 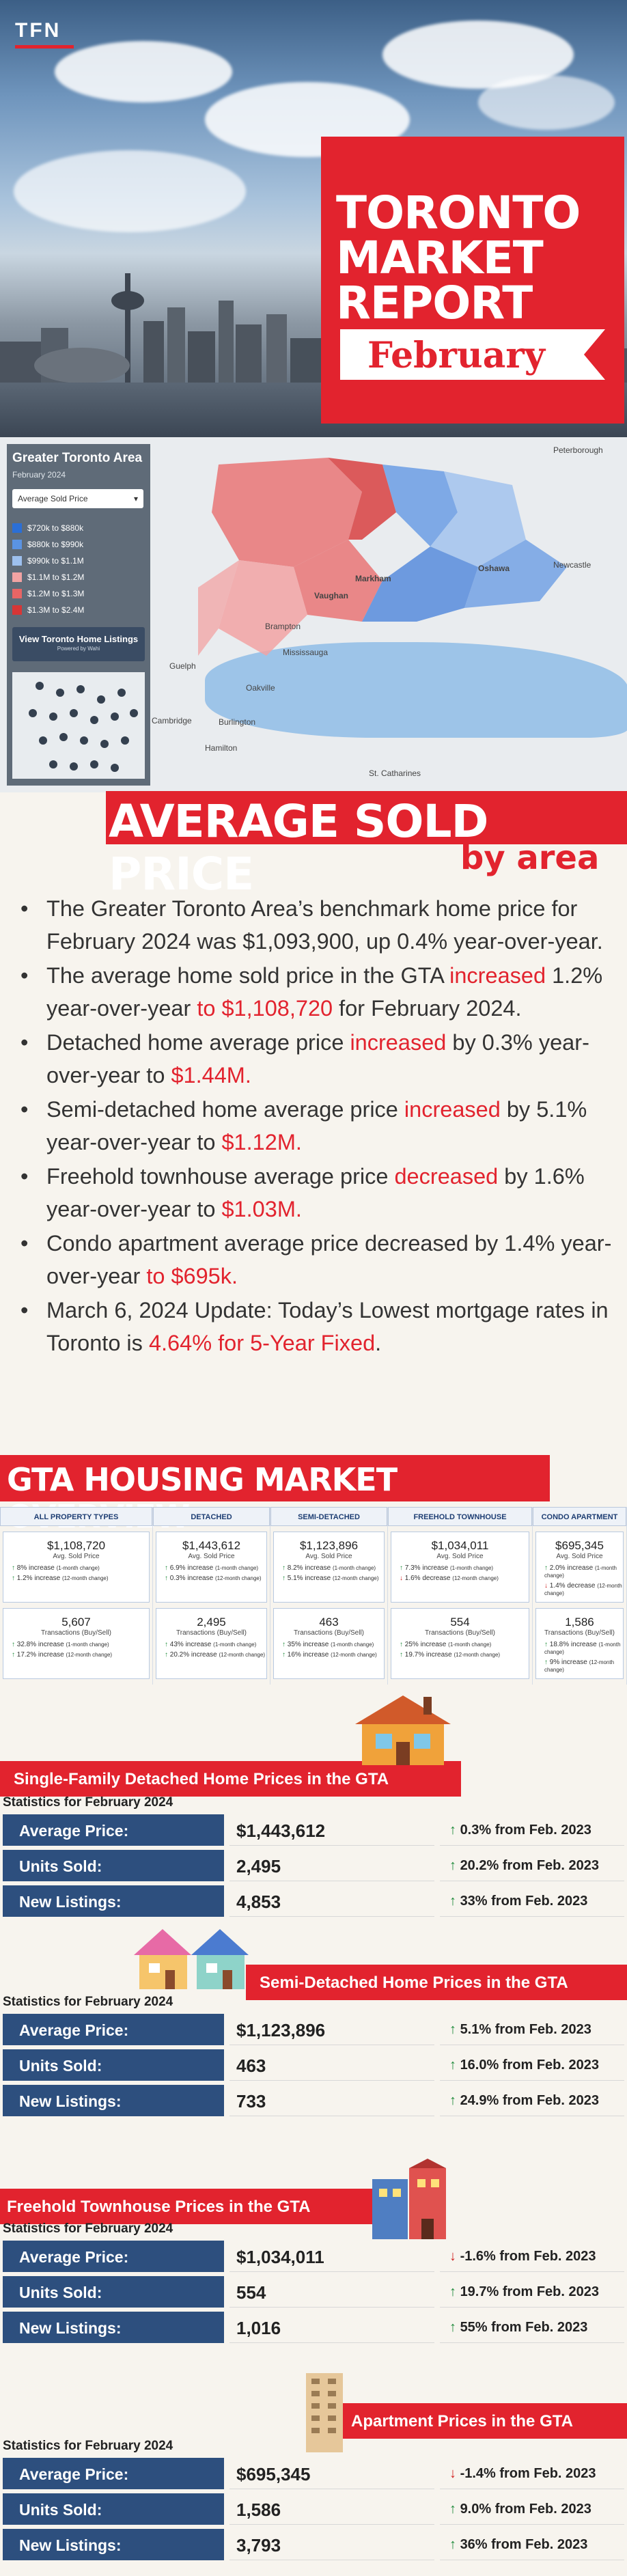 I want to click on change-text: 35% increase, so click(x=308, y=1644).